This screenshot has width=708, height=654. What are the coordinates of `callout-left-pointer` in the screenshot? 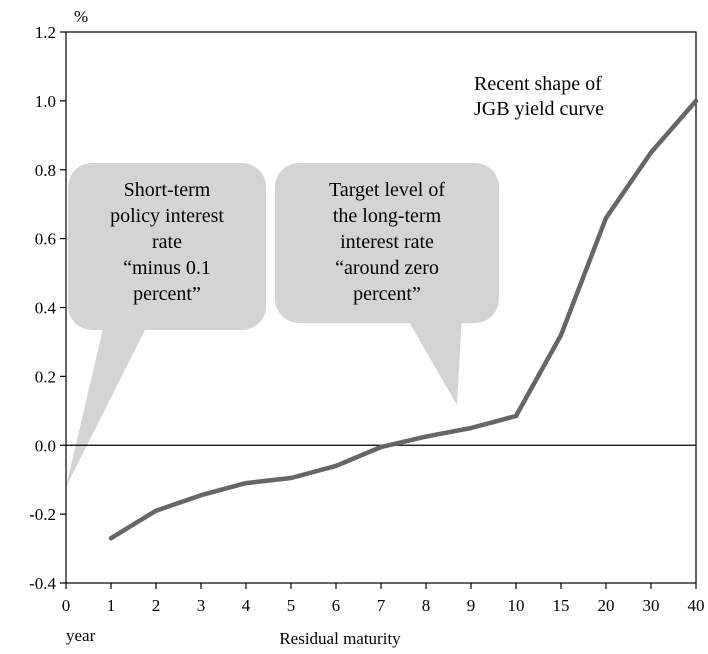 It's located at (108, 403).